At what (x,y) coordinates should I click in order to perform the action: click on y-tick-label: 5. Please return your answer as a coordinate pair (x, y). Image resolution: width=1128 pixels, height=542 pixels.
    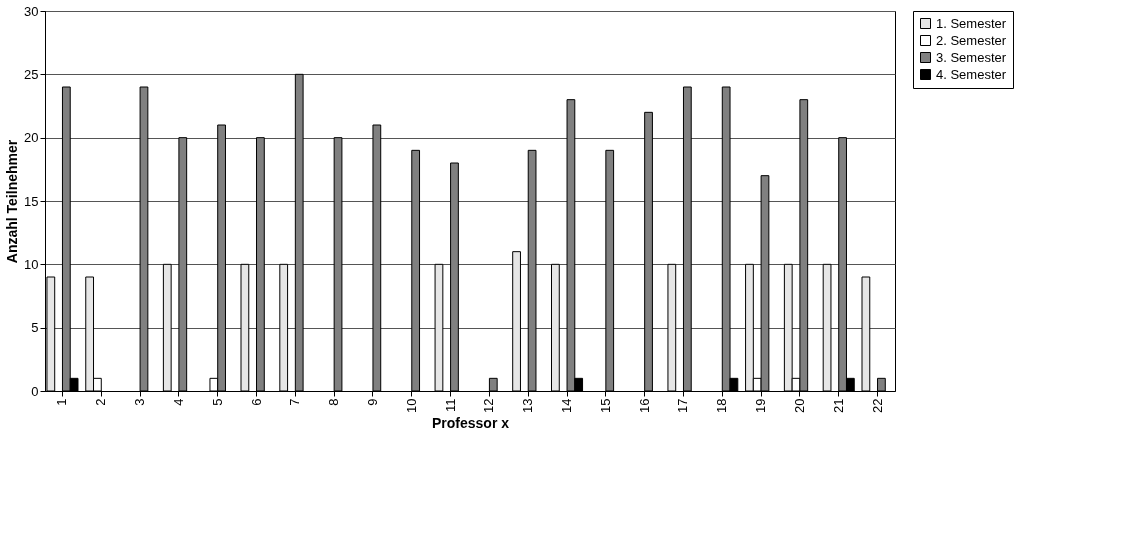
    Looking at the image, I should click on (35, 328).